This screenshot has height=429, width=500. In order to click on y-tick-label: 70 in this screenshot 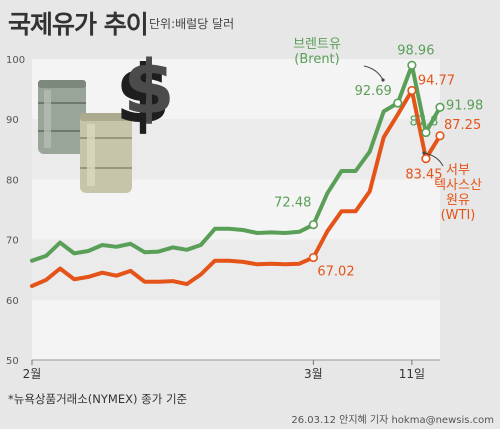, I will do `click(12, 241)`.